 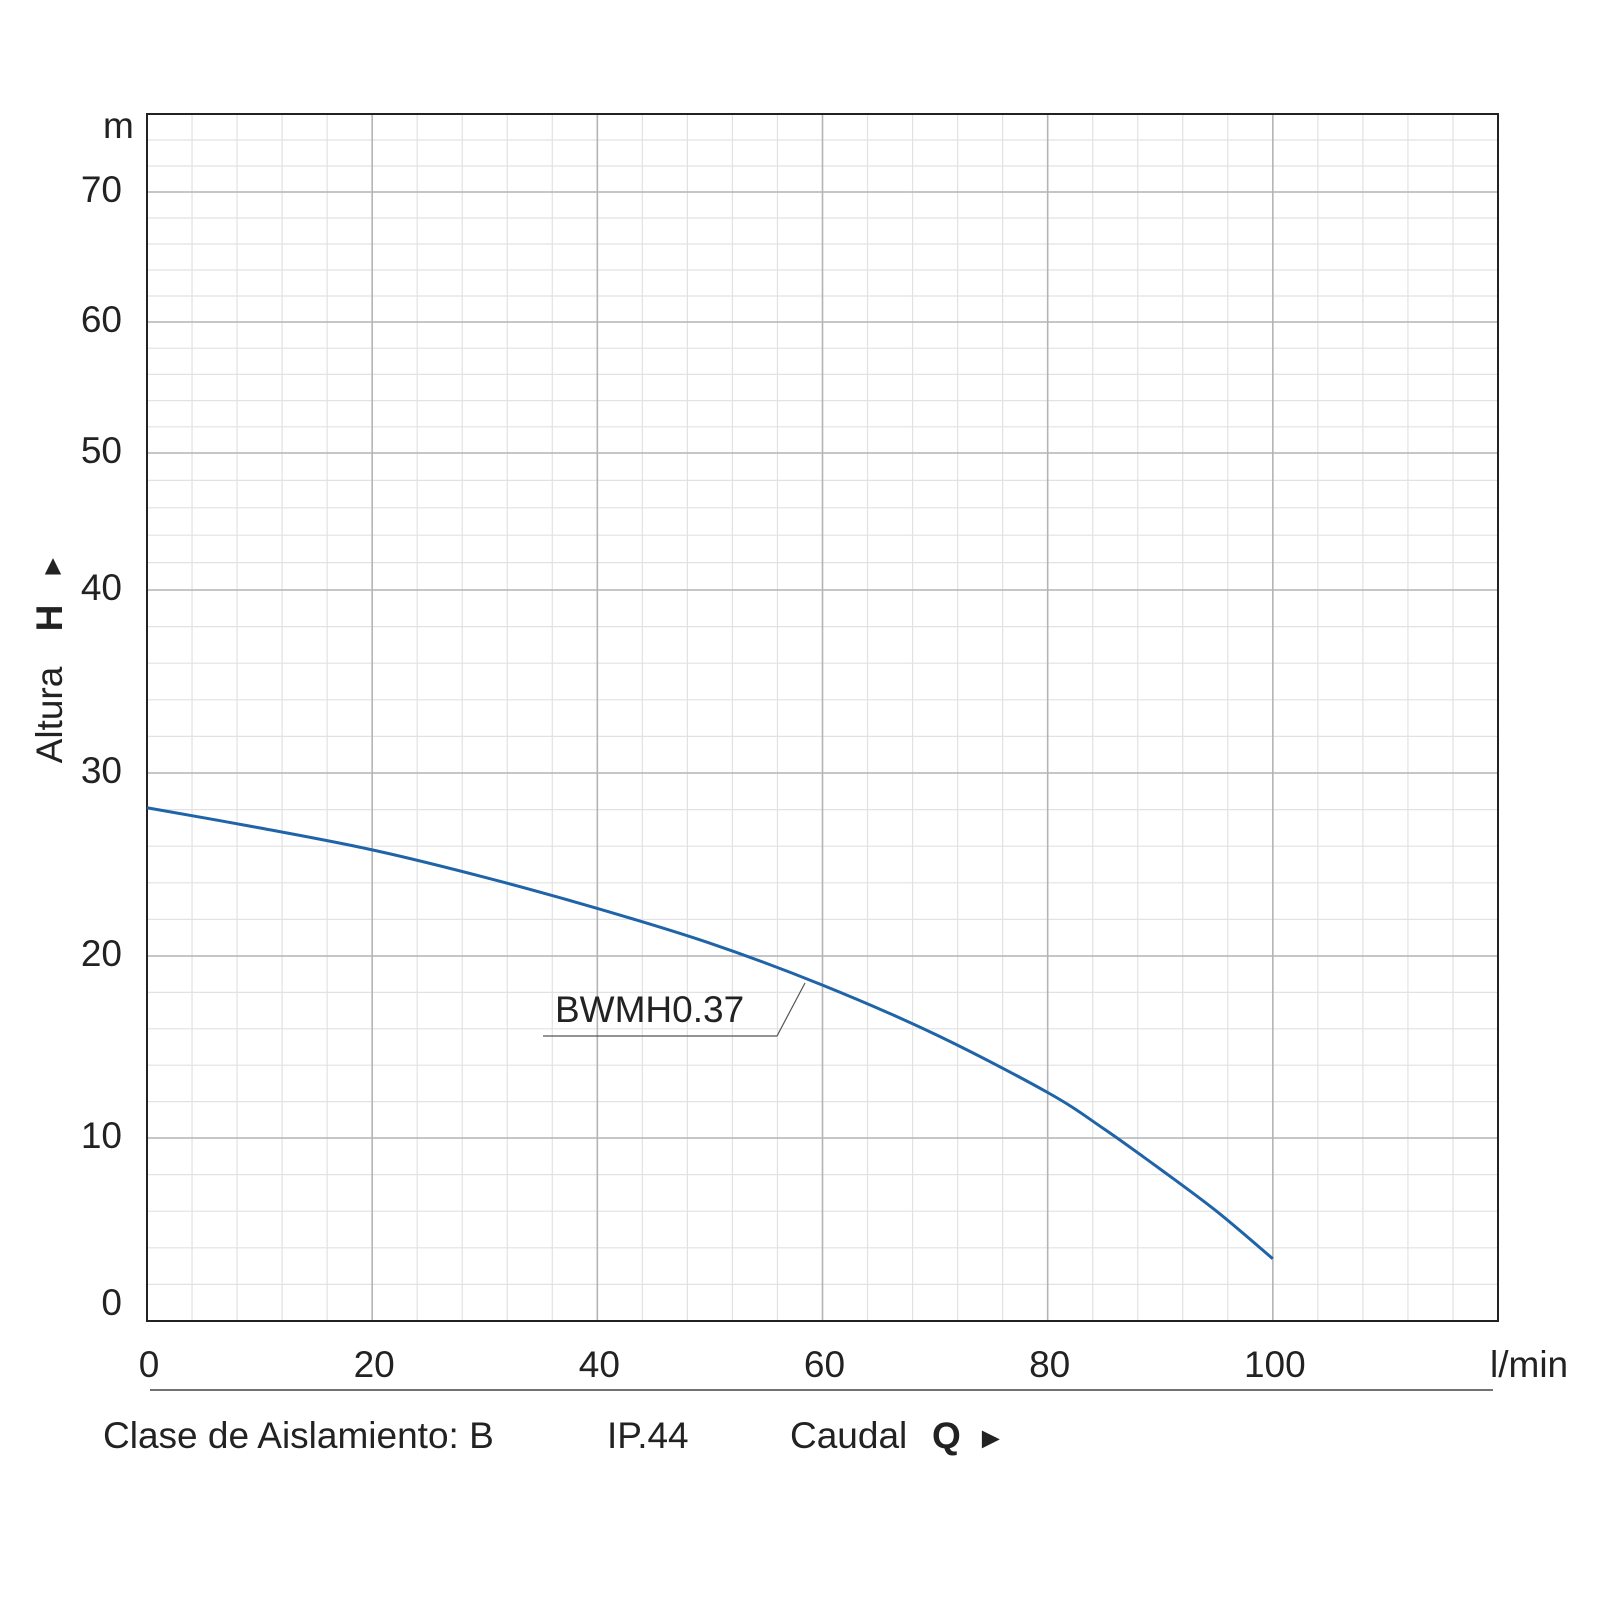 I want to click on y-tick-label: 10, so click(x=101, y=1135).